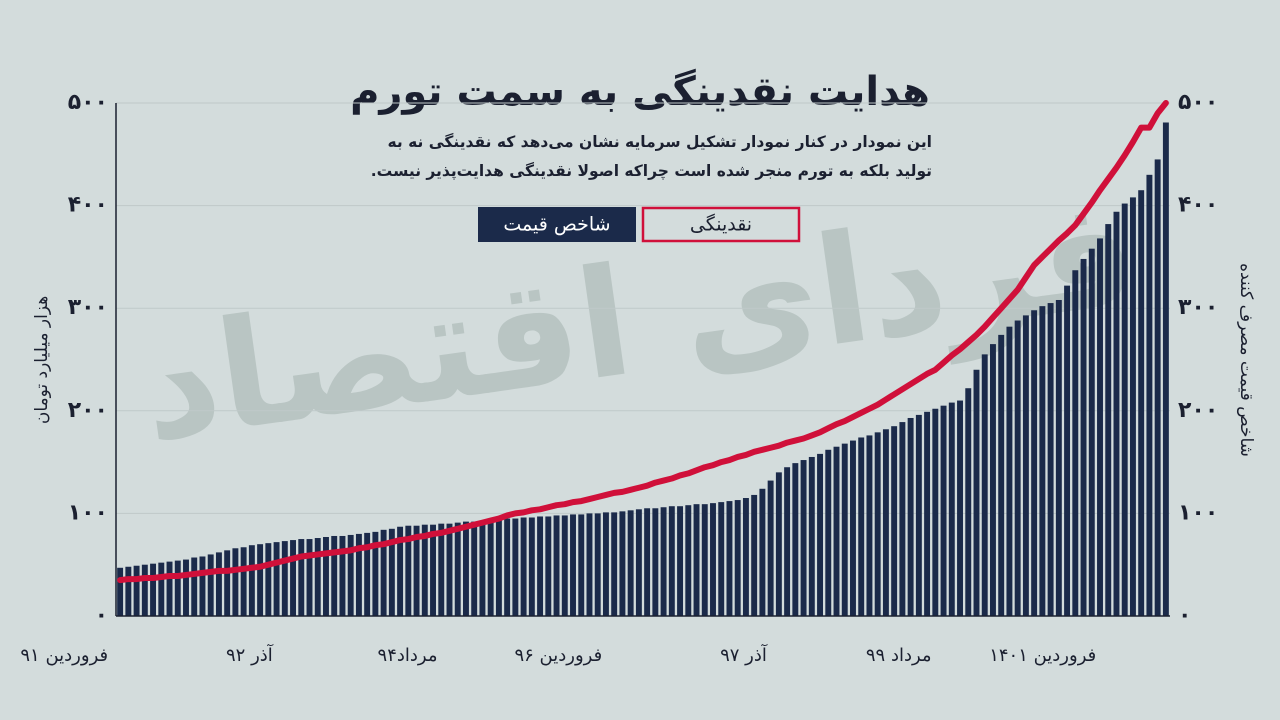  I want to click on x-tick-label: آذر ۹۷, so click(744, 654).